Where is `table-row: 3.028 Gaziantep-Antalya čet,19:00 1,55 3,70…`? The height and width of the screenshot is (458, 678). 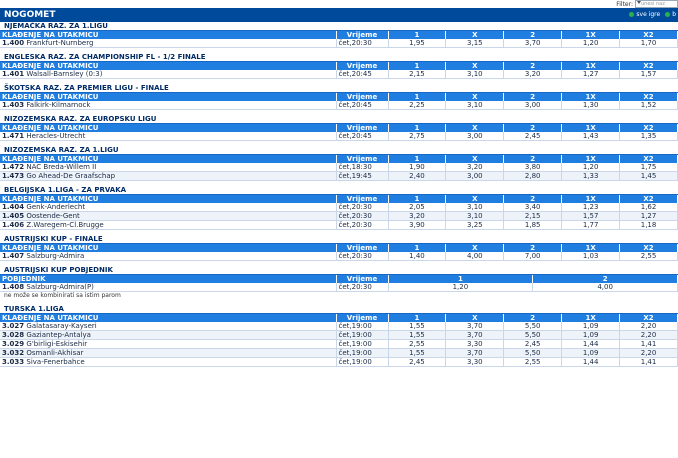
table-row: 3.028 Gaziantep-Antalya čet,19:00 1,55 3,70… is located at coordinates (339, 335).